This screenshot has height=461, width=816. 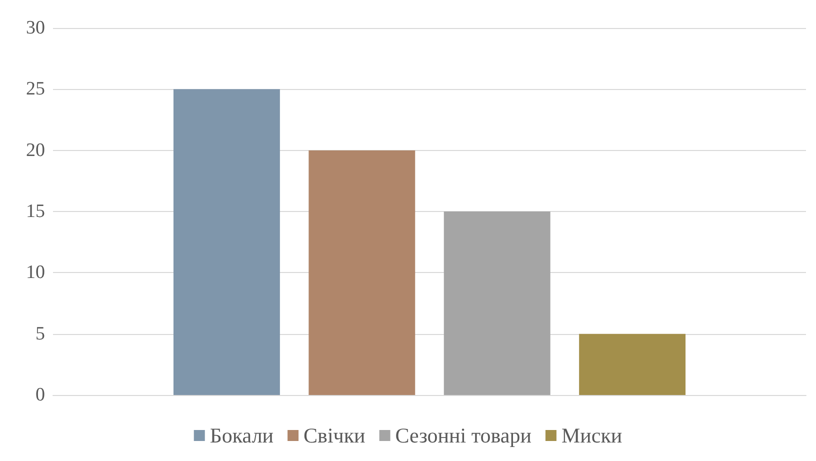 I want to click on legend-label: Бокали, so click(x=242, y=436).